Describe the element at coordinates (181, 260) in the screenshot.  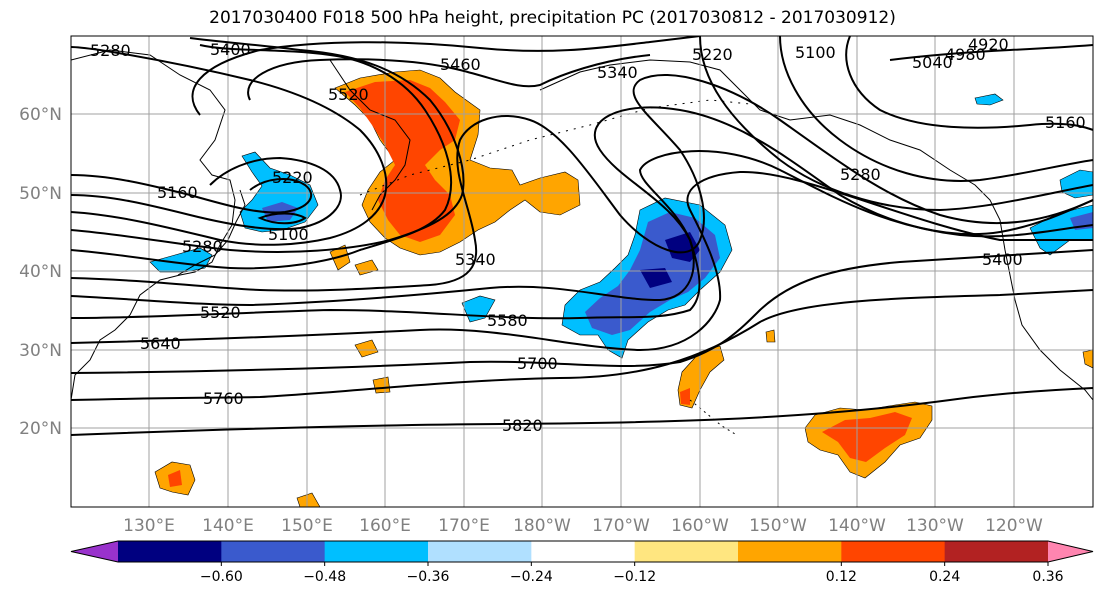
I see `anomaly-patch-japan-south` at that location.